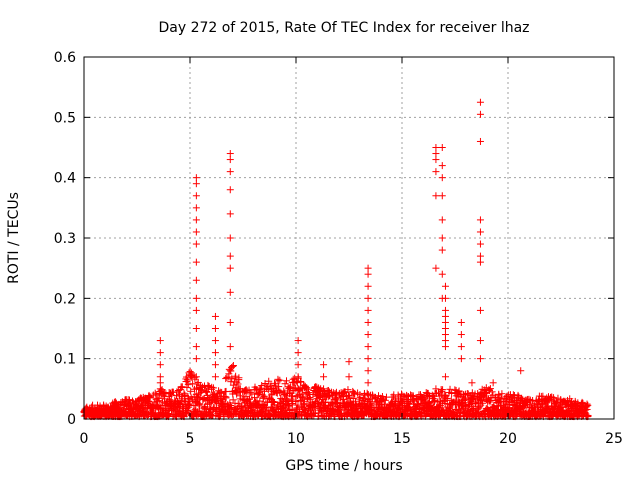  Describe the element at coordinates (84, 439) in the screenshot. I see `x-tick-label: 0` at that location.